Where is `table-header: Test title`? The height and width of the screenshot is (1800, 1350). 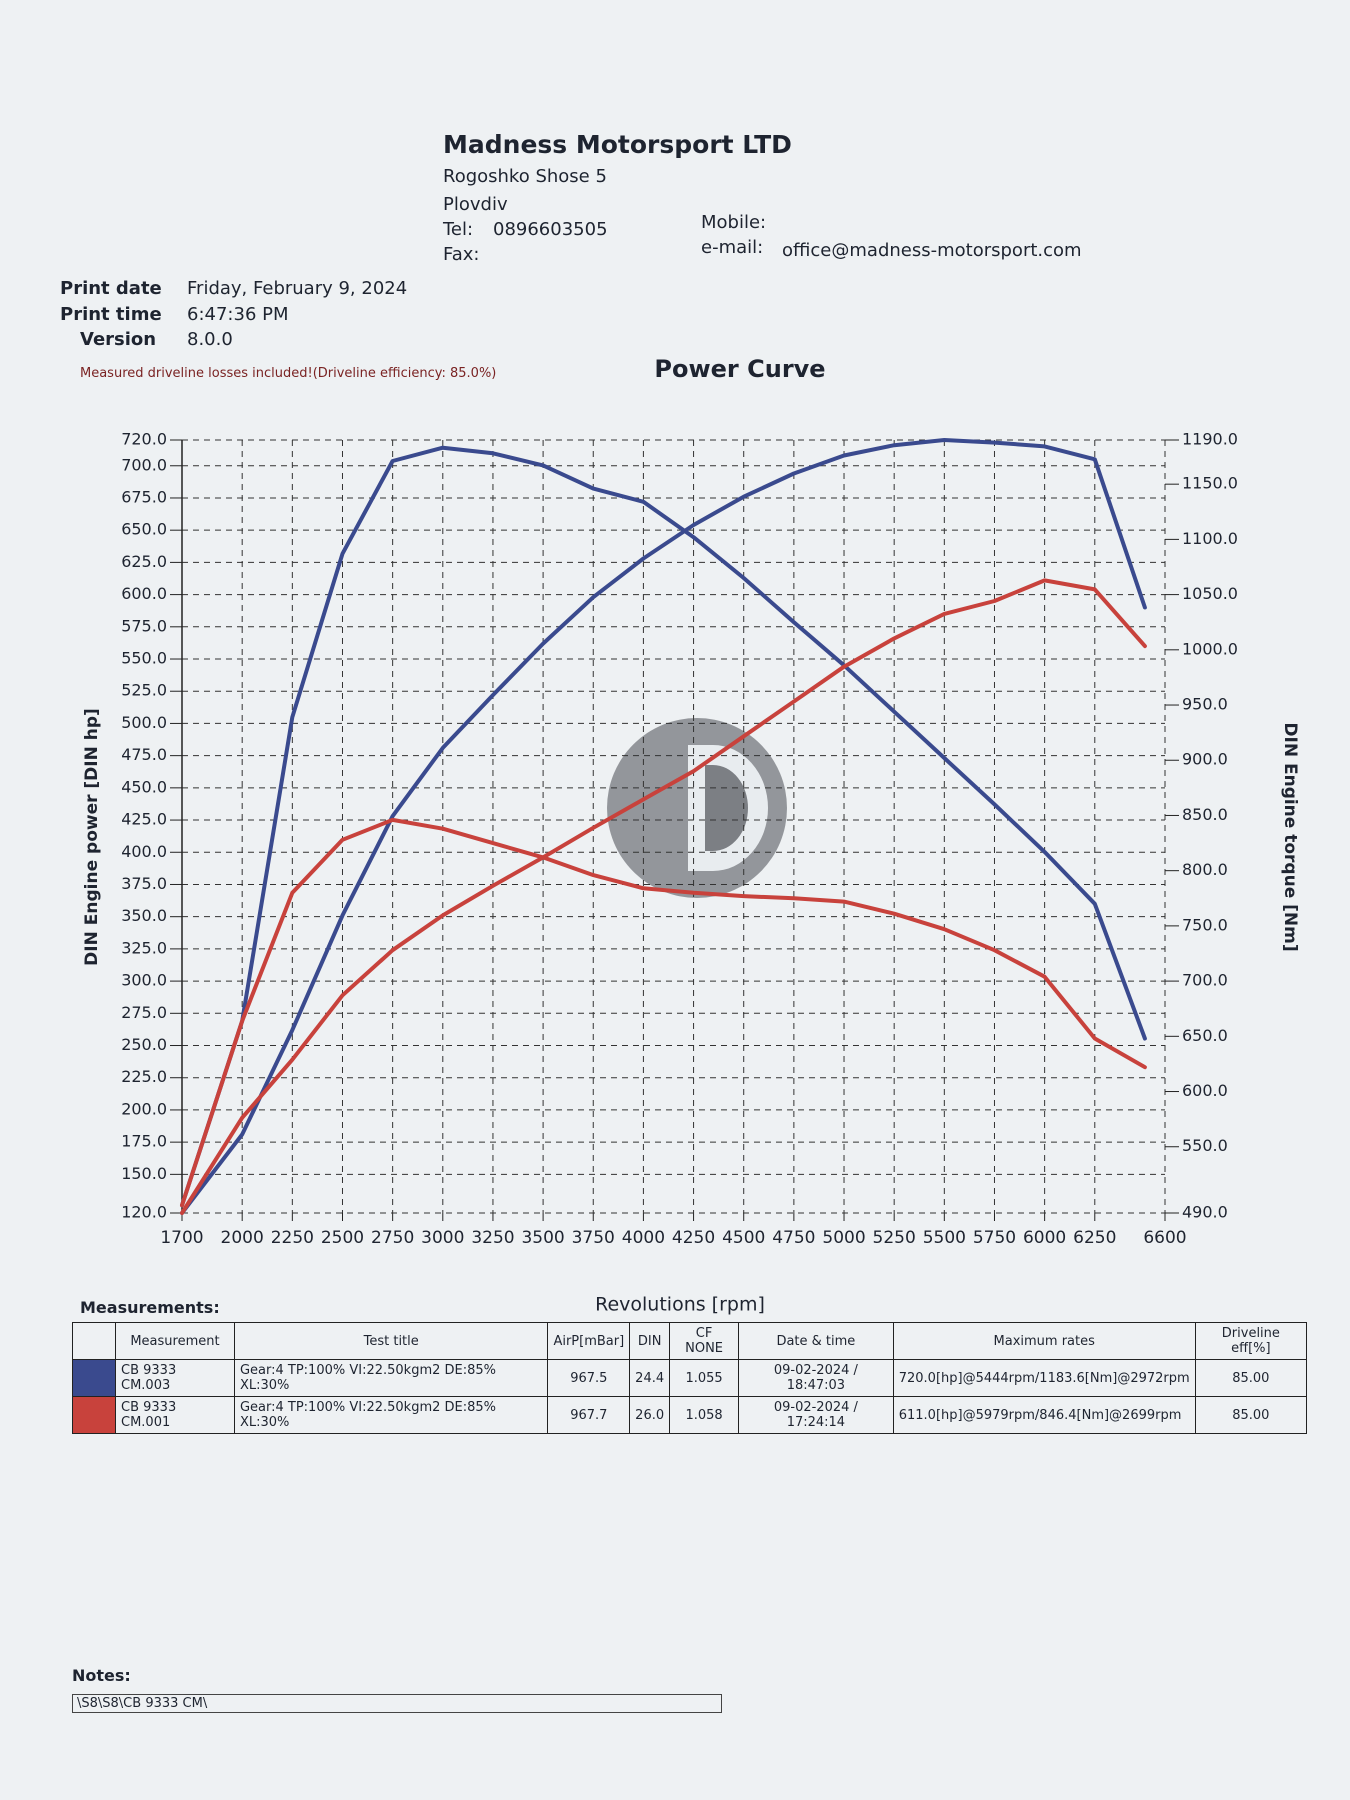 table-header: Test title is located at coordinates (391, 1341).